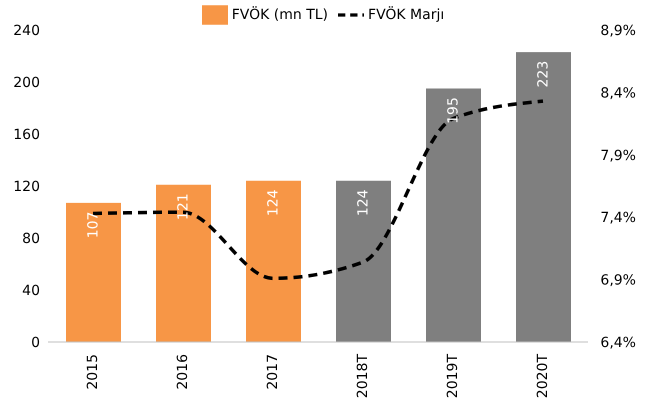 The width and height of the screenshot is (665, 412). Describe the element at coordinates (26, 186) in the screenshot. I see `y-tick-label: 120` at that location.